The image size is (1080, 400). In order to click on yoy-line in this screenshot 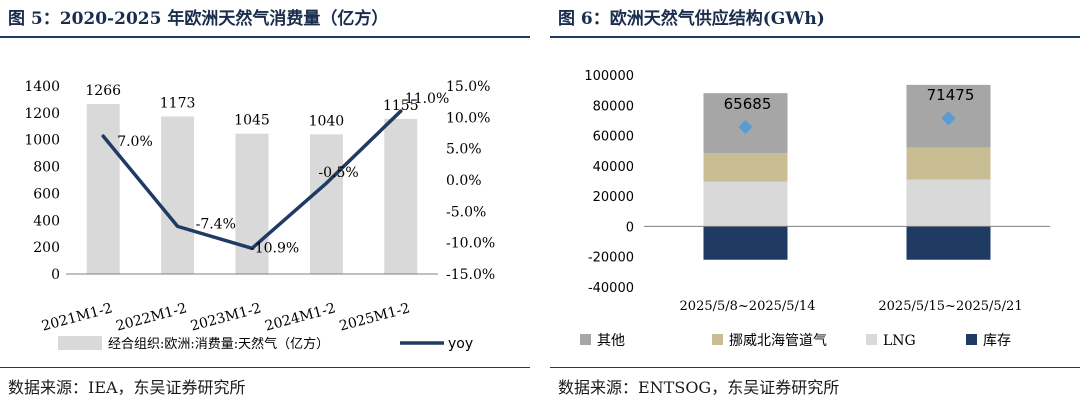, I will do `click(252, 180)`.